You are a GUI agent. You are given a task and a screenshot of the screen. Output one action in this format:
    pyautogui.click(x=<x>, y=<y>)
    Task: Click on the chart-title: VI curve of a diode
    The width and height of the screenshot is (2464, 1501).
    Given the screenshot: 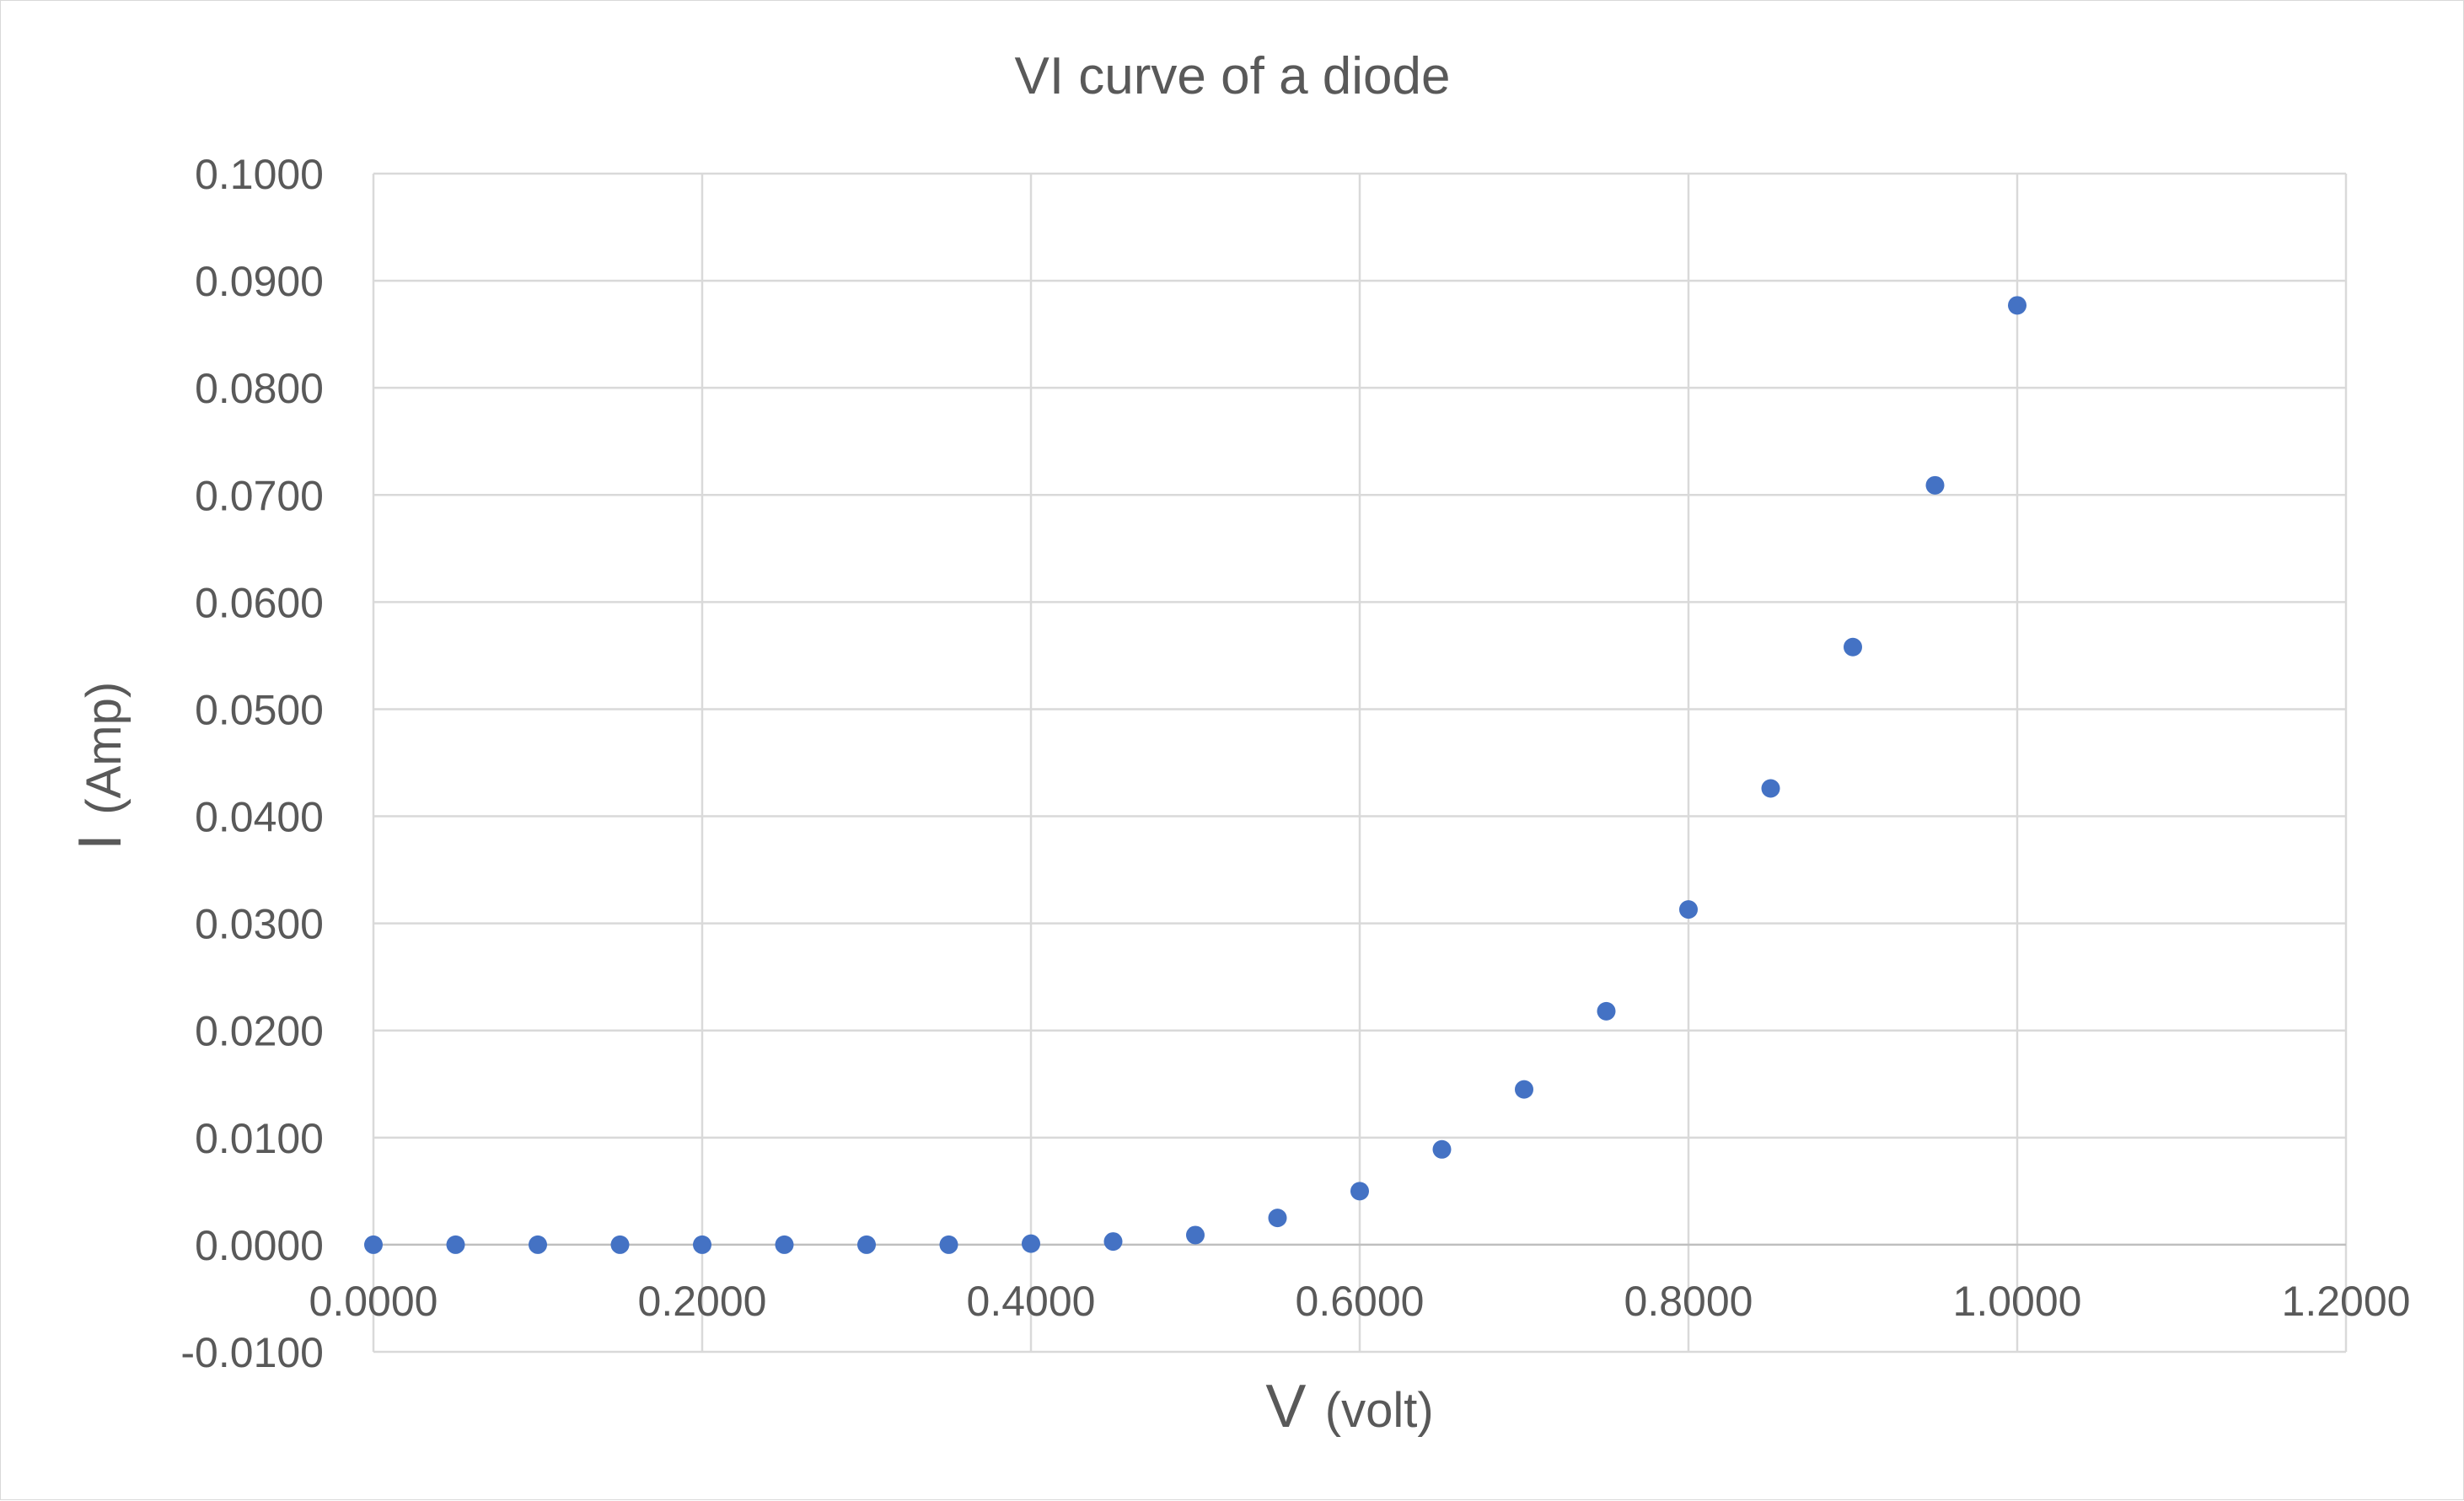 What is the action you would take?
    pyautogui.click(x=1233, y=76)
    